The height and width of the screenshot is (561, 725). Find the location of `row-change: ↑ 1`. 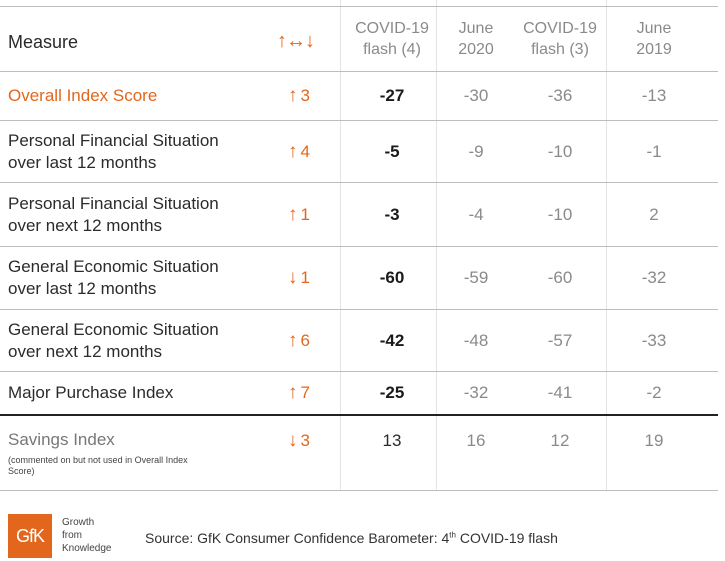

row-change: ↑ 1 is located at coordinates (299, 214).